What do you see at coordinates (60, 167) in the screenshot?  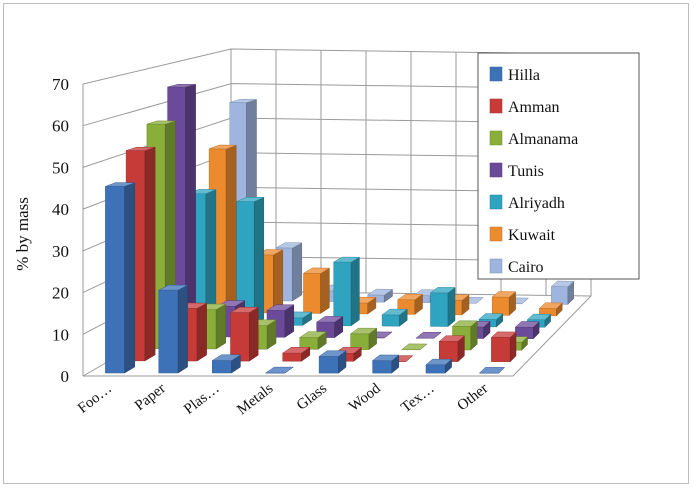 I see `y-tick-label: 50` at bounding box center [60, 167].